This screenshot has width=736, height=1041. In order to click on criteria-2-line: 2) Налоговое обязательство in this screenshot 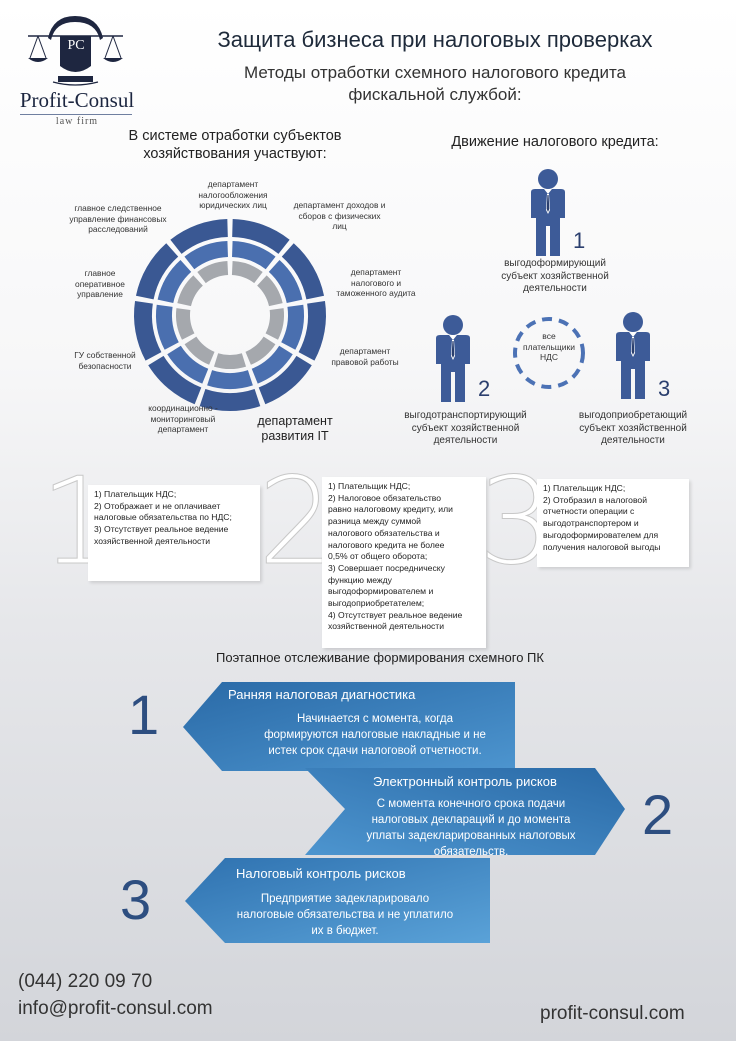, I will do `click(385, 497)`.